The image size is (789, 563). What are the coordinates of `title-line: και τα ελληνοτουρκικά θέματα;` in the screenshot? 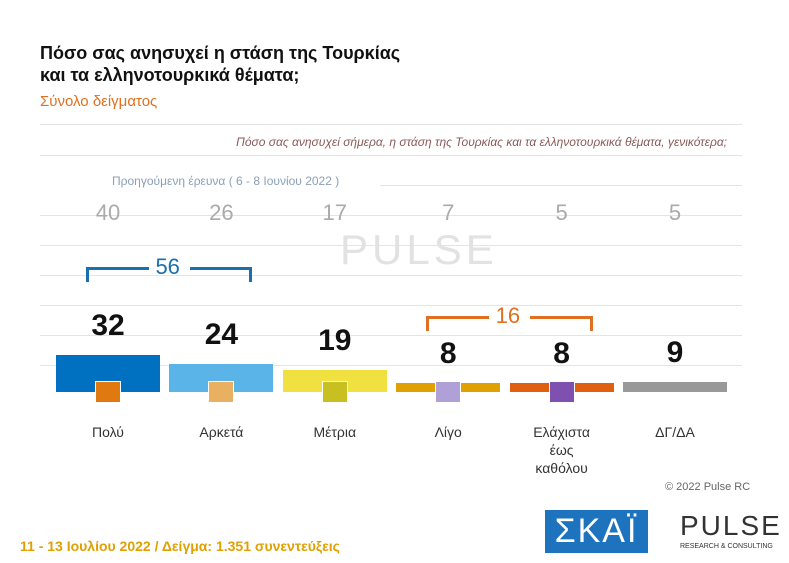 It's located at (170, 75).